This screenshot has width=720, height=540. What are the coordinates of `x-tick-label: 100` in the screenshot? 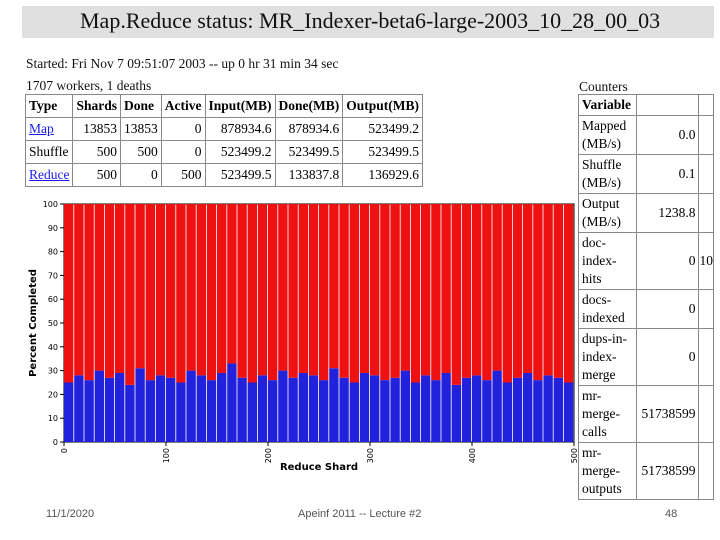 It's located at (166, 455).